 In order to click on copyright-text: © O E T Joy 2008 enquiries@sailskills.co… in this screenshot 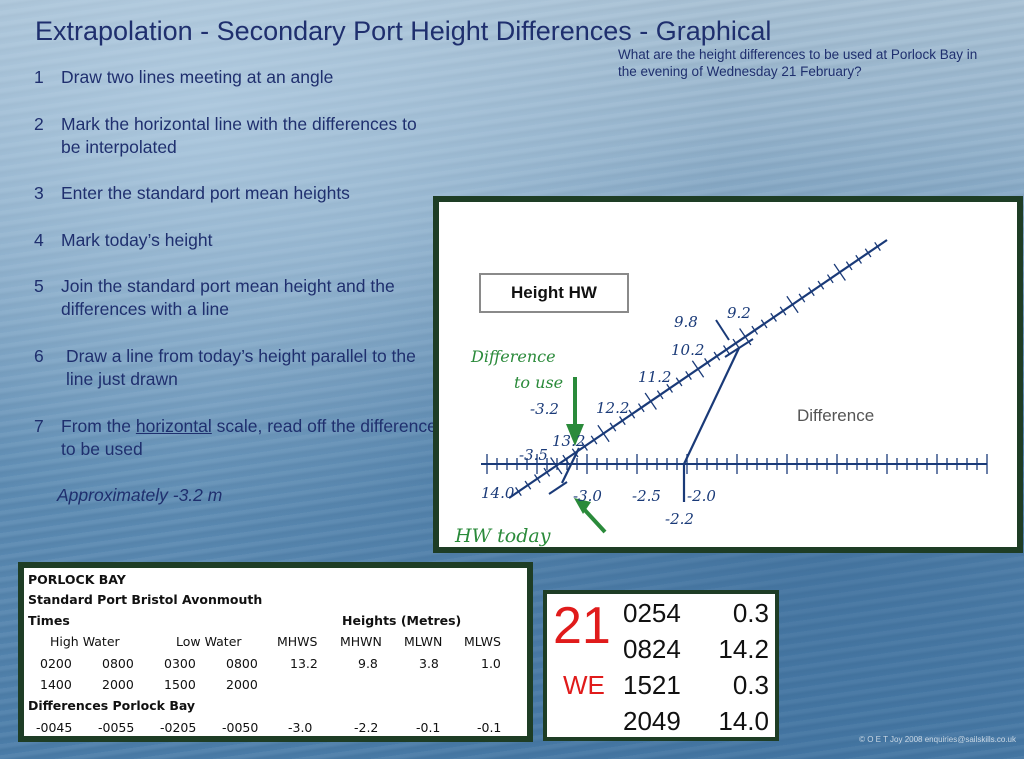, I will do `click(937, 739)`.